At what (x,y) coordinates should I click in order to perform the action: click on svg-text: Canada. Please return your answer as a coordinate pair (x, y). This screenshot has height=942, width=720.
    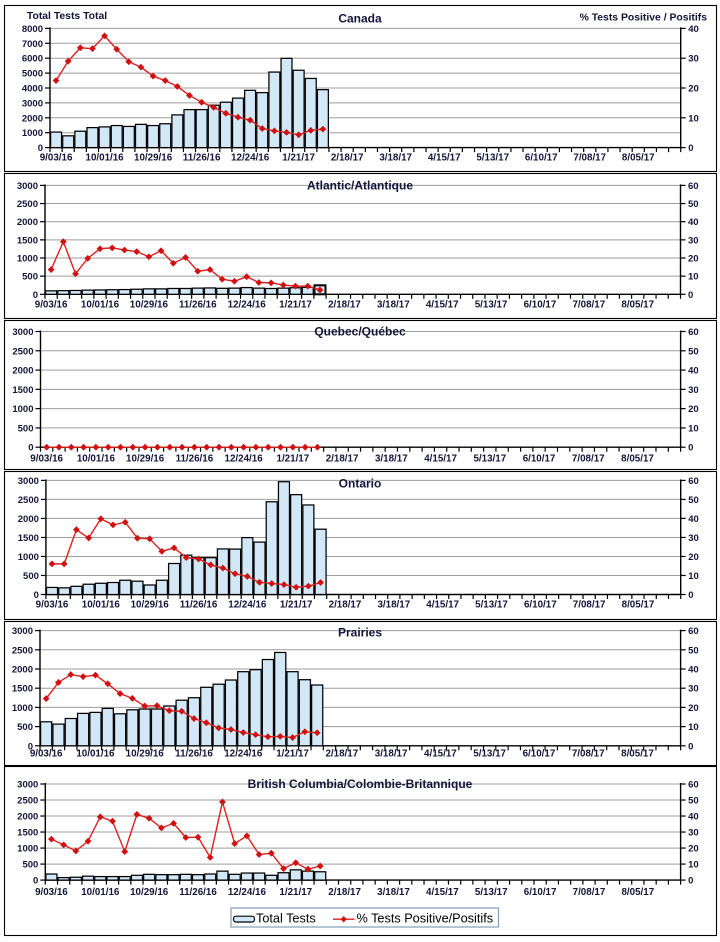
    Looking at the image, I should click on (360, 19).